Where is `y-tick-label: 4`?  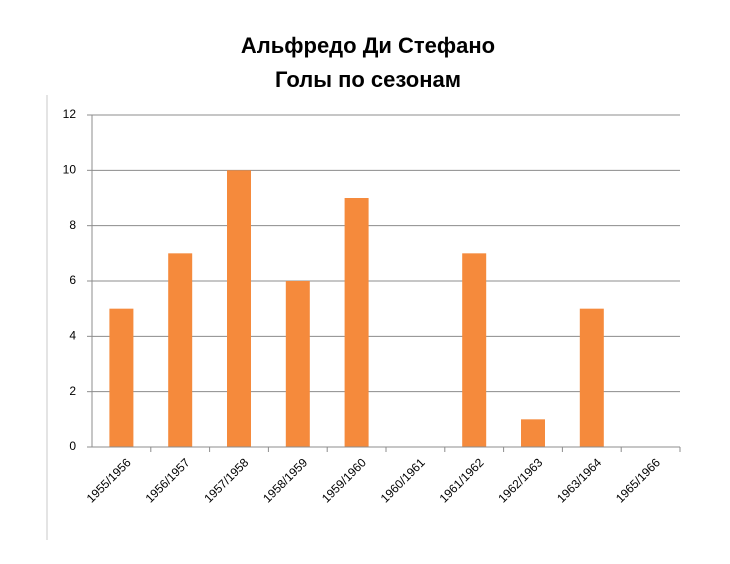 y-tick-label: 4 is located at coordinates (72, 336).